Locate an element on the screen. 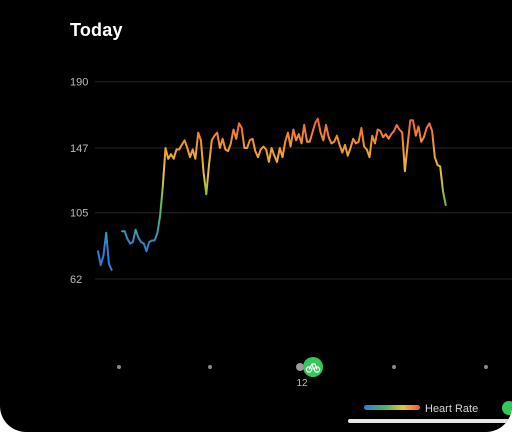 The height and width of the screenshot is (432, 512). page-title: Today is located at coordinates (96, 30).